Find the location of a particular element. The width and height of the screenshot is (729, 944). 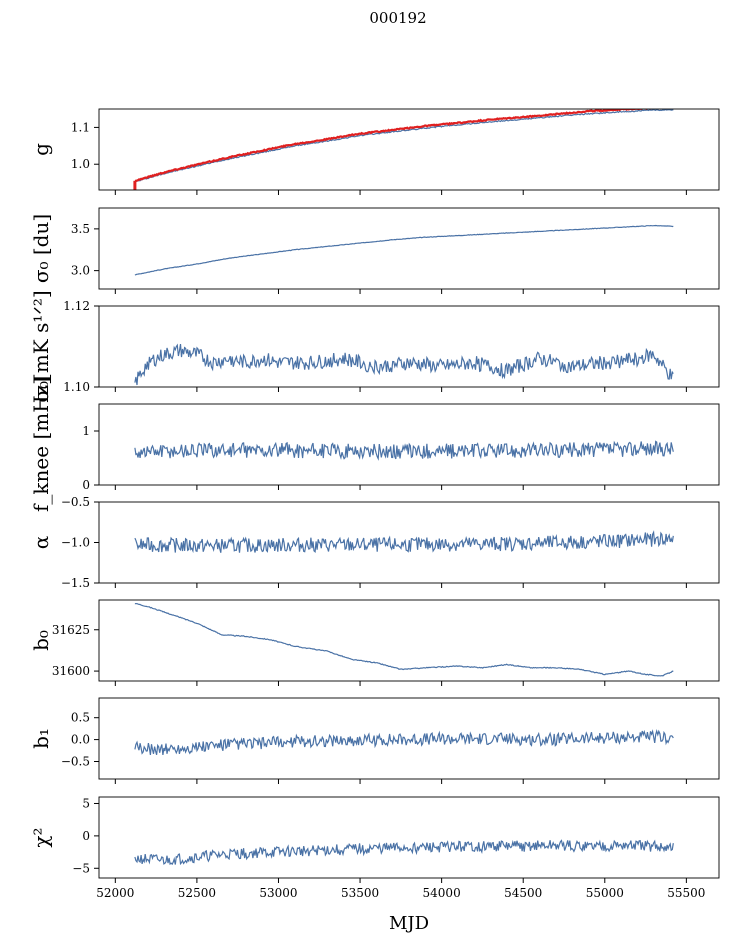

panel-0: 1.0 1.1 g is located at coordinates (374, 151).